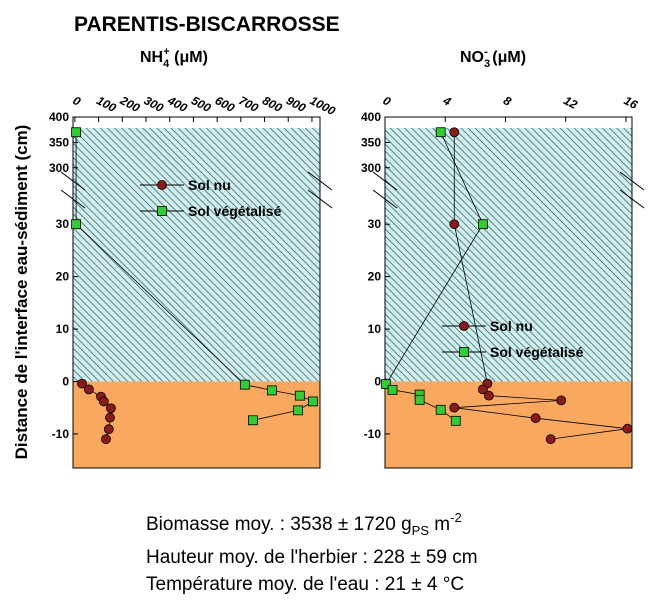 The height and width of the screenshot is (601, 659). What do you see at coordinates (373, 434) in the screenshot?
I see `y-tick-label: -10` at bounding box center [373, 434].